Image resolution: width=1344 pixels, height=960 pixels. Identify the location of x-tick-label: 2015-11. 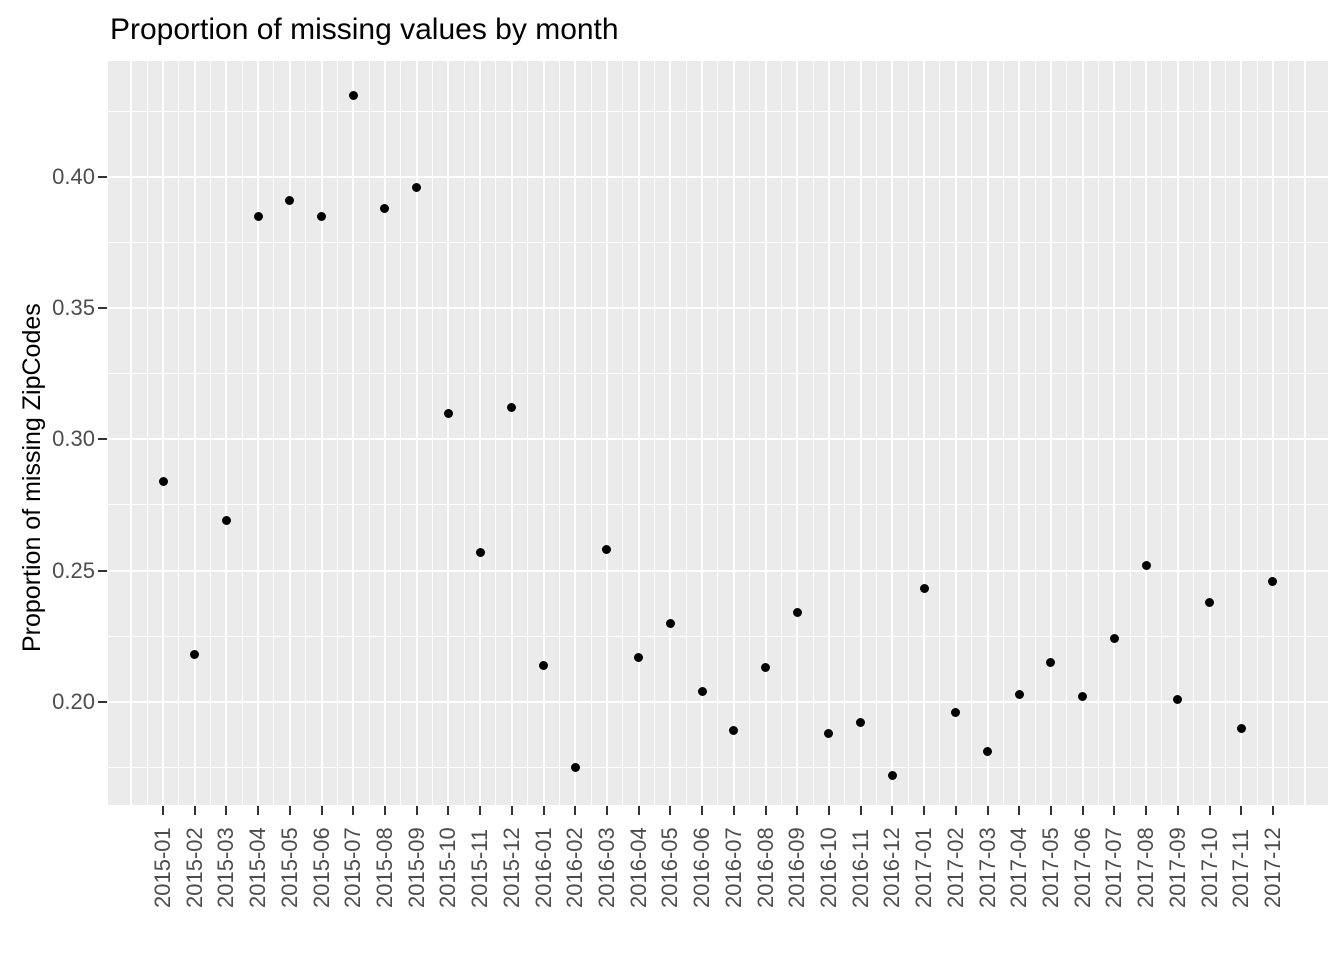
(480, 868).